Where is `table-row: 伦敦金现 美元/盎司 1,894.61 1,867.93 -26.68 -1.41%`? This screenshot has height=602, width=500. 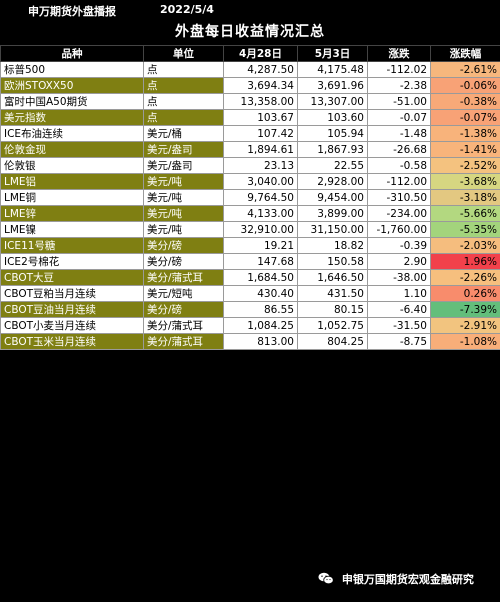 table-row: 伦敦金现 美元/盎司 1,894.61 1,867.93 -26.68 -1.41% is located at coordinates (250, 149).